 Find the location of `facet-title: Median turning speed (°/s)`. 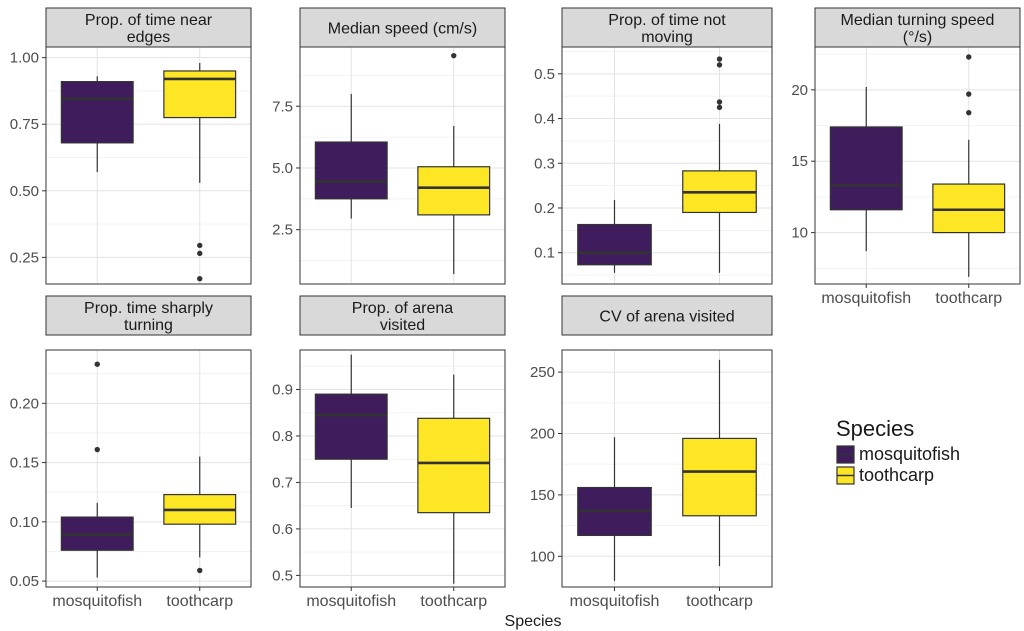

facet-title: Median turning speed (°/s) is located at coordinates (918, 29).